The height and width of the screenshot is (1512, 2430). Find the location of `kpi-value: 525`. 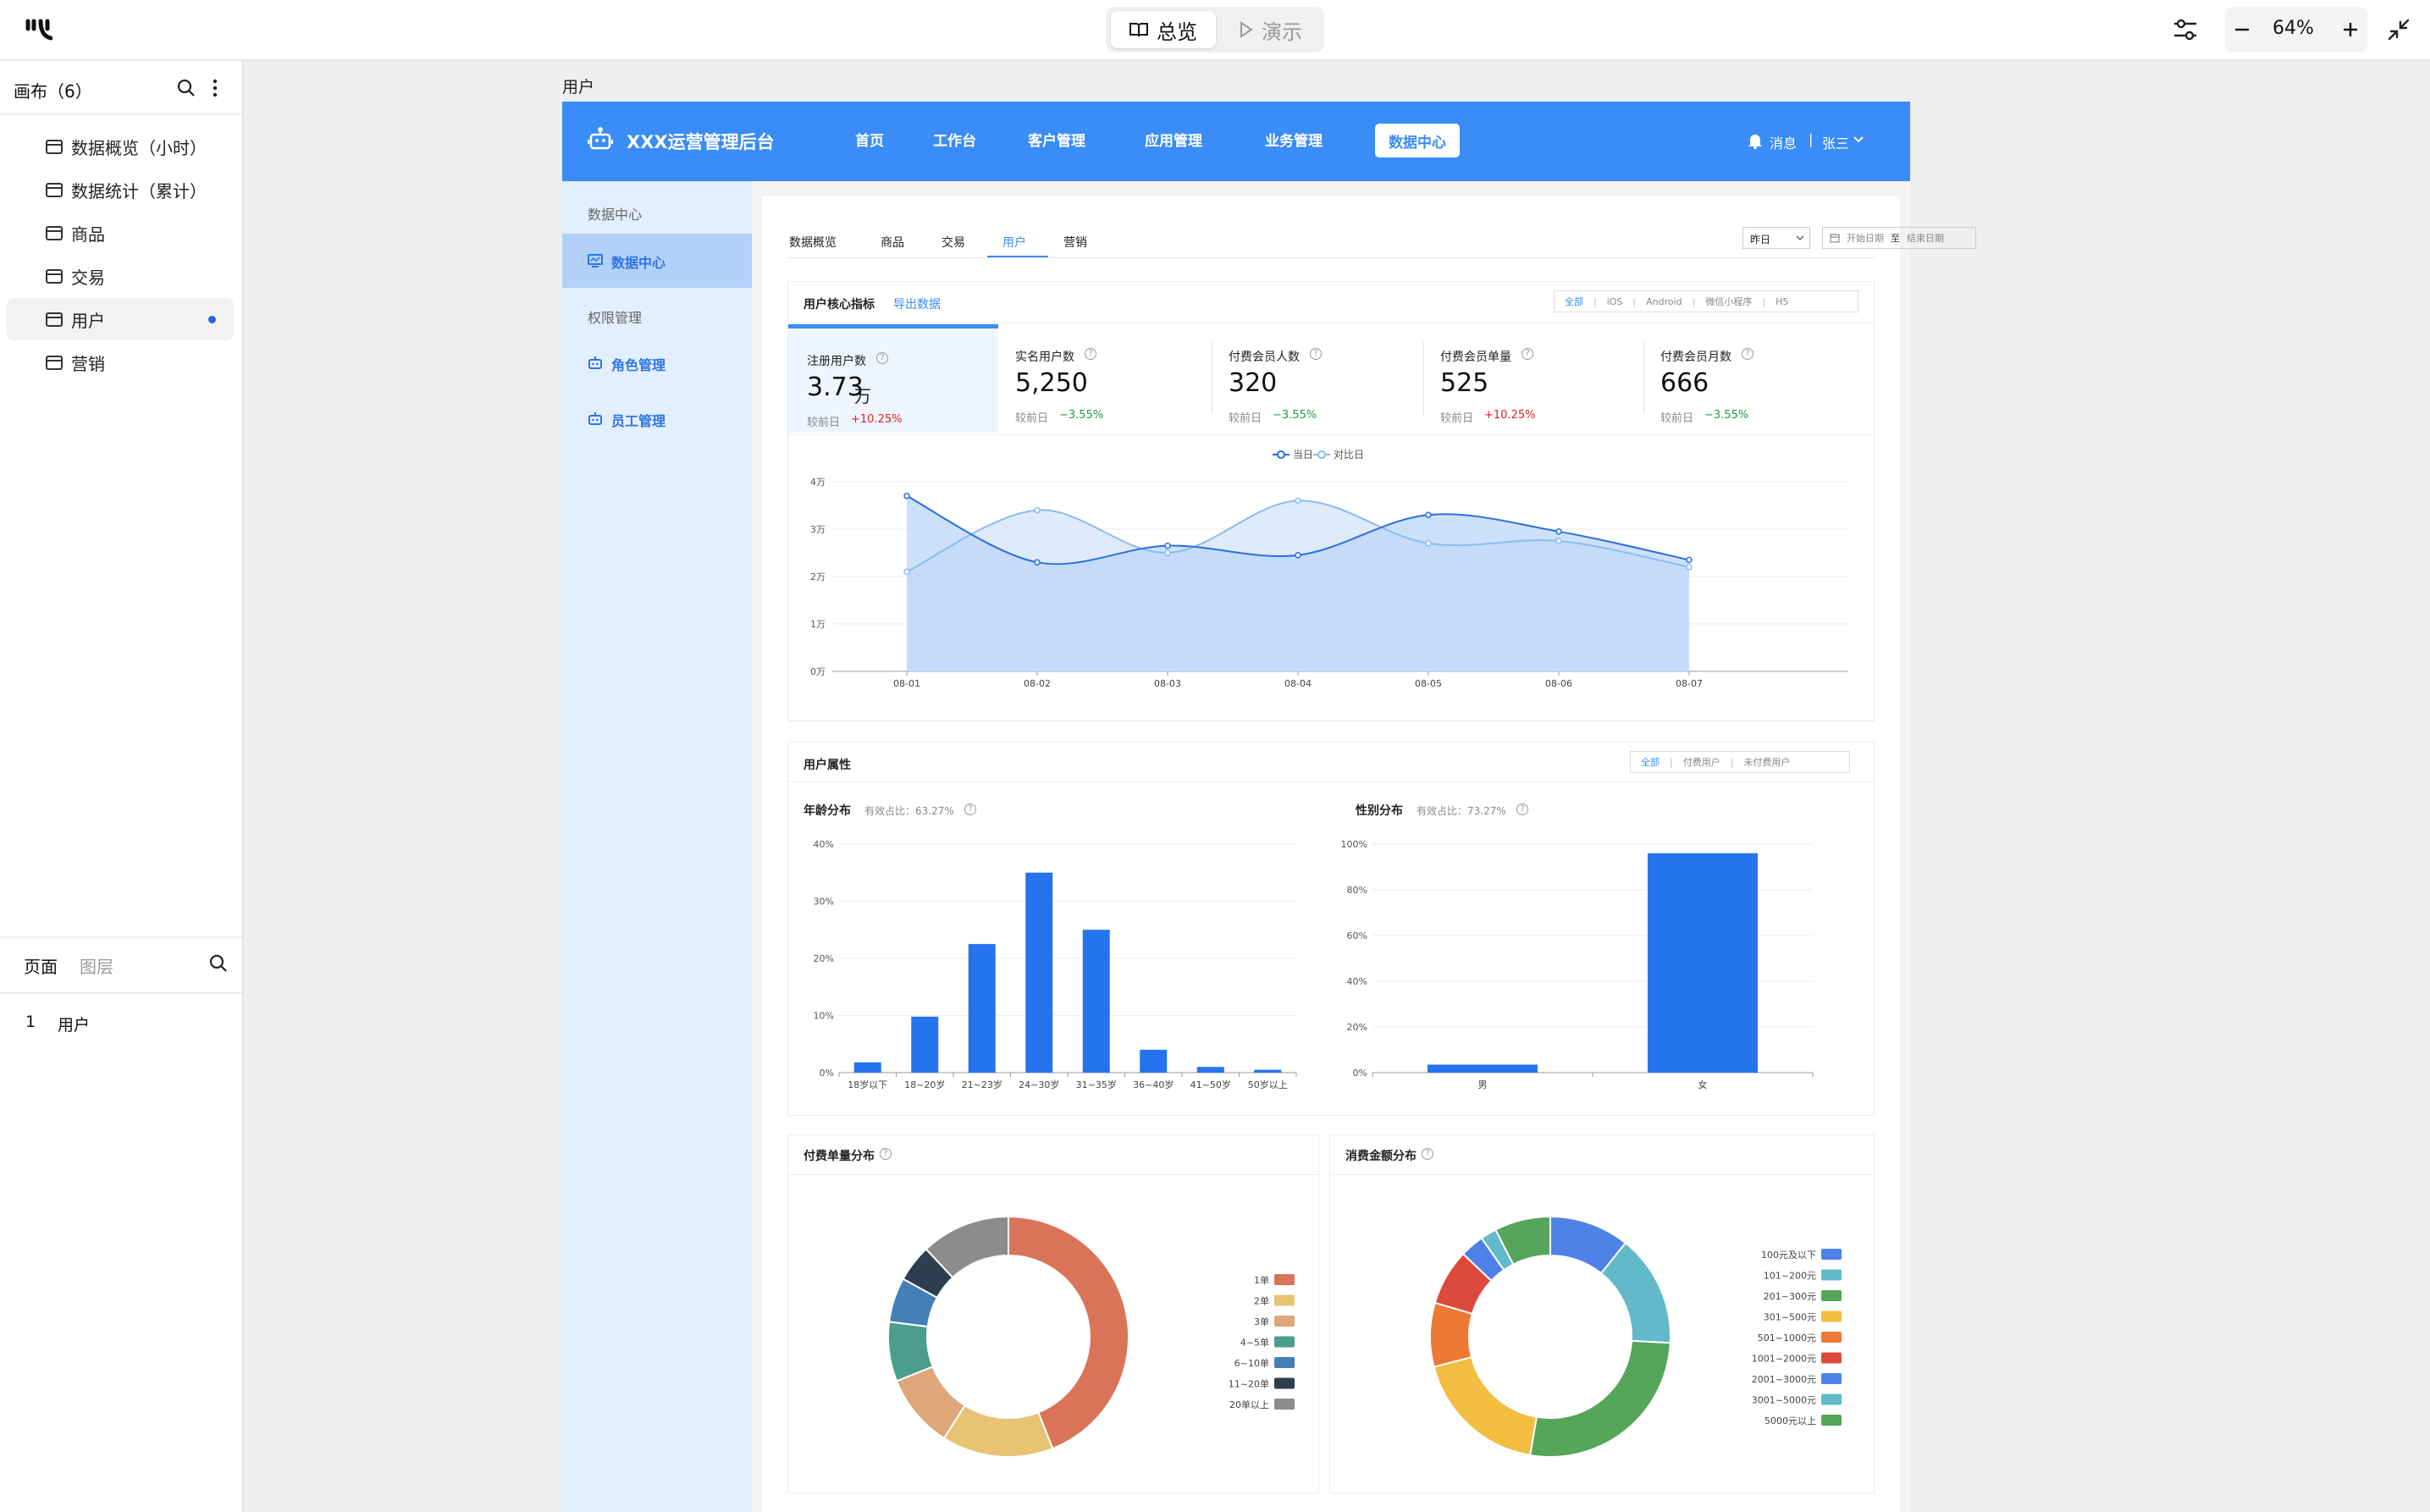

kpi-value: 525 is located at coordinates (1465, 383).